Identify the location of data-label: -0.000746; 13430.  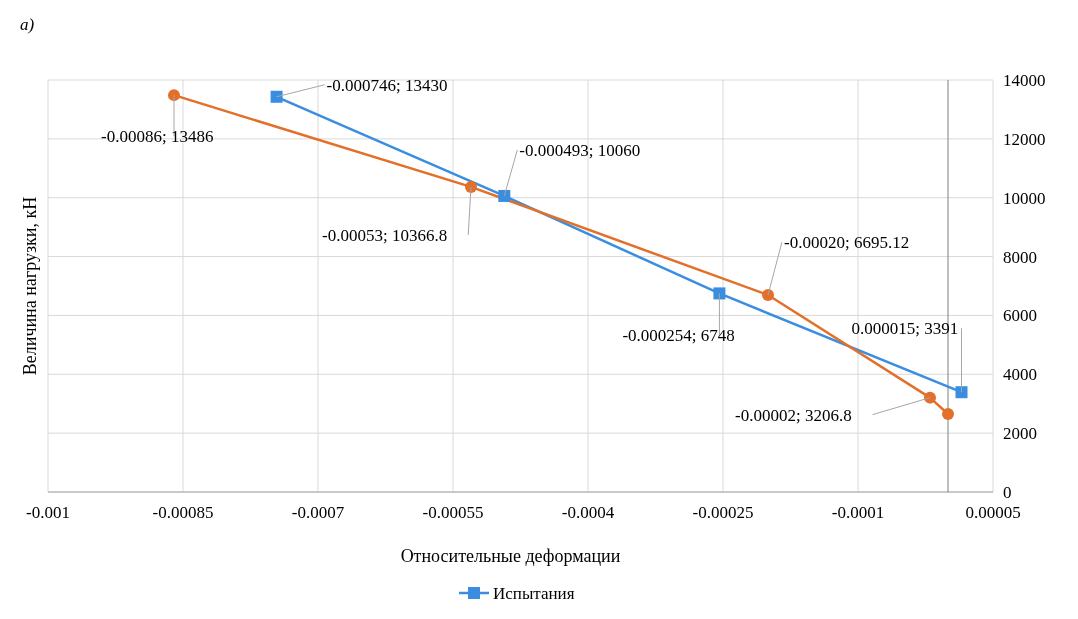
(387, 85).